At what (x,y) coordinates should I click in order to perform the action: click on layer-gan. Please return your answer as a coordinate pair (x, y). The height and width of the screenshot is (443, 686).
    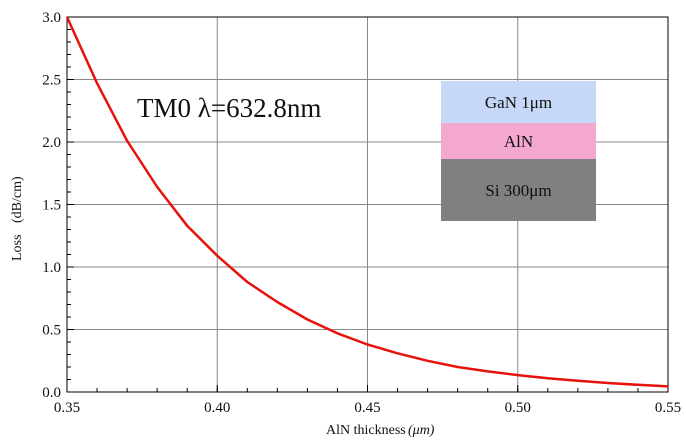
    Looking at the image, I should click on (518, 102).